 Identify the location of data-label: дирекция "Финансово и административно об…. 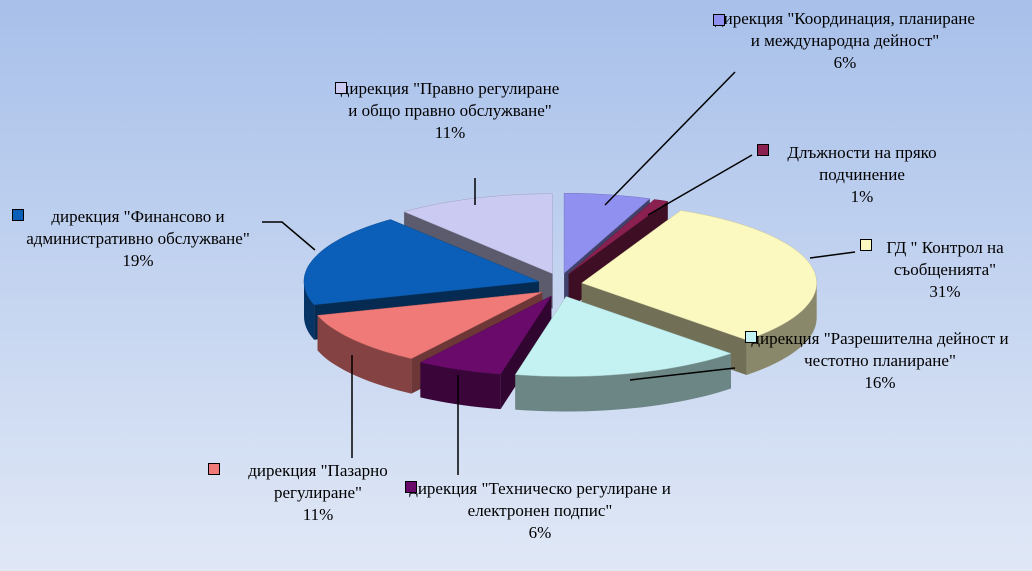
(138, 239).